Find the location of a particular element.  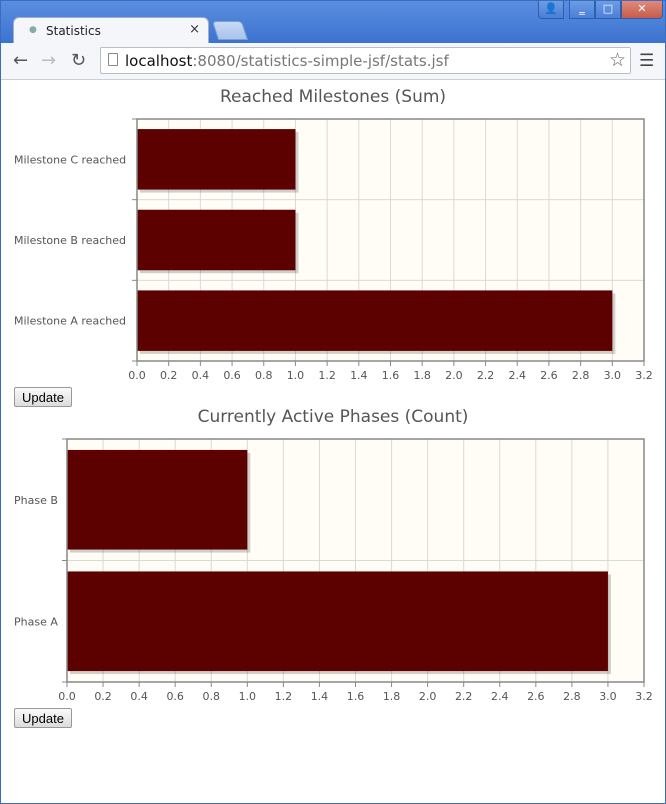

category-label: Milestone C reached is located at coordinates (70, 159).